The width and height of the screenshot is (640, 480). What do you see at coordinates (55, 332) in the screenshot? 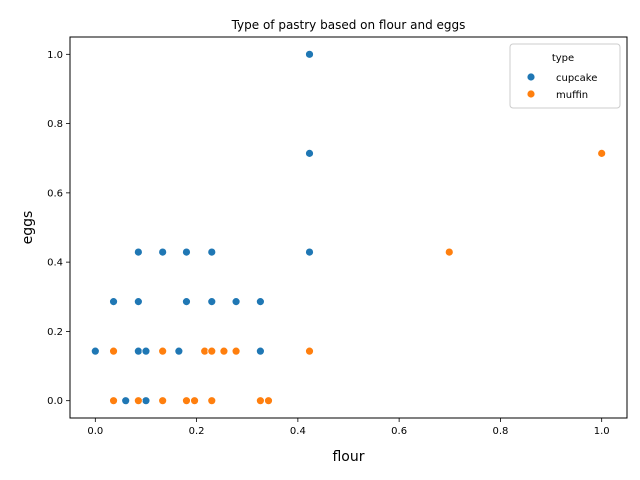
I see `y-tick-label: 0.2` at bounding box center [55, 332].